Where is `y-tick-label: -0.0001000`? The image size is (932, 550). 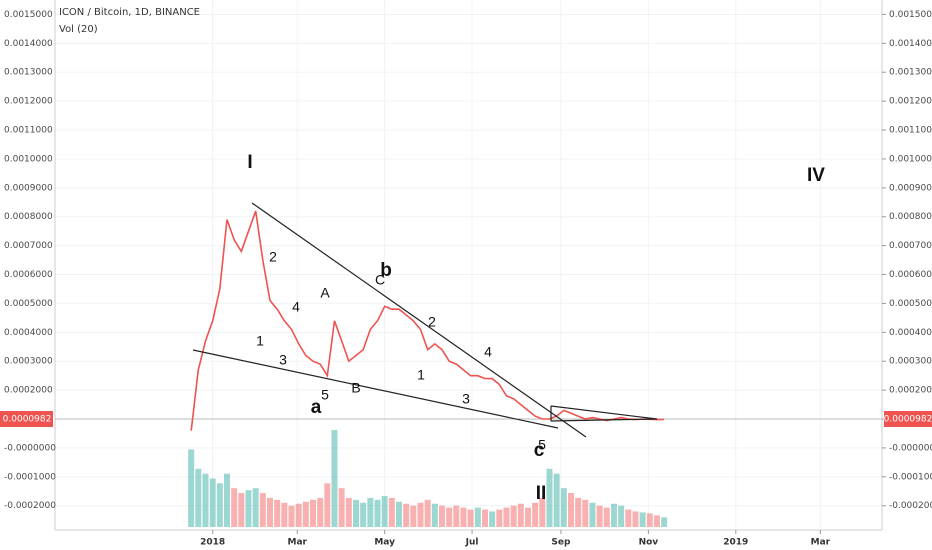 y-tick-label: -0.0001000 is located at coordinates (910, 477).